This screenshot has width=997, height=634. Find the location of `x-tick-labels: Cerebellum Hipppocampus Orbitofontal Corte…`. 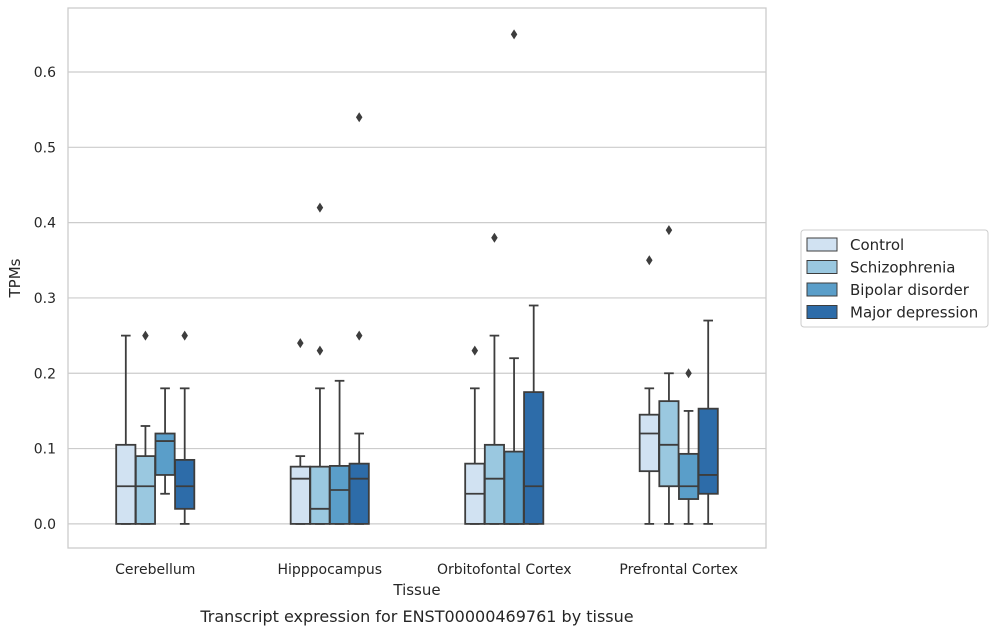

x-tick-labels: Cerebellum Hipppocampus Orbitofontal Corte… is located at coordinates (426, 570).